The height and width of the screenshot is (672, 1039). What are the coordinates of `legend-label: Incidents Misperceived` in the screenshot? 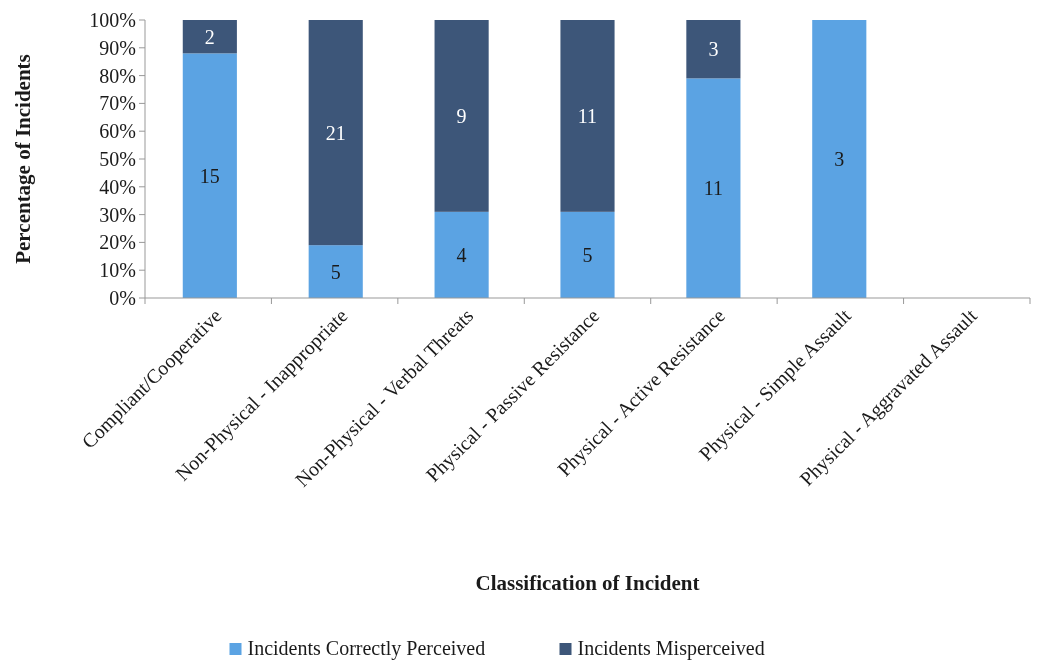 It's located at (671, 648).